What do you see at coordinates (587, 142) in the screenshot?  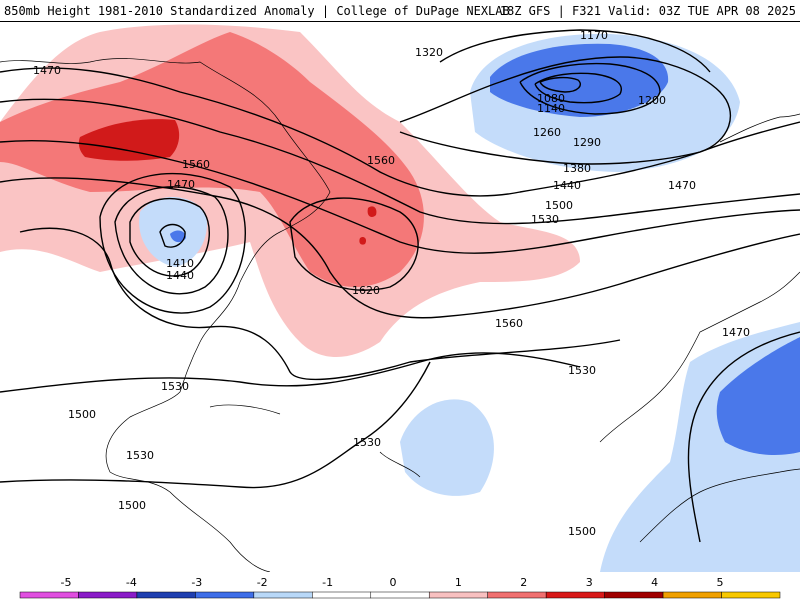 I see `contour-label: 1290` at bounding box center [587, 142].